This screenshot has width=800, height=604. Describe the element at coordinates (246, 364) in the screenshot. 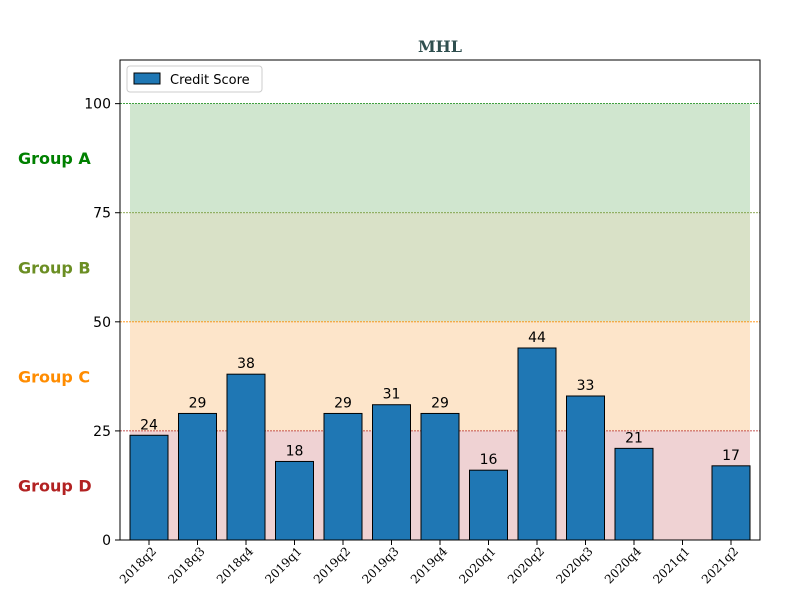

I see `bar-value-label: 38` at that location.